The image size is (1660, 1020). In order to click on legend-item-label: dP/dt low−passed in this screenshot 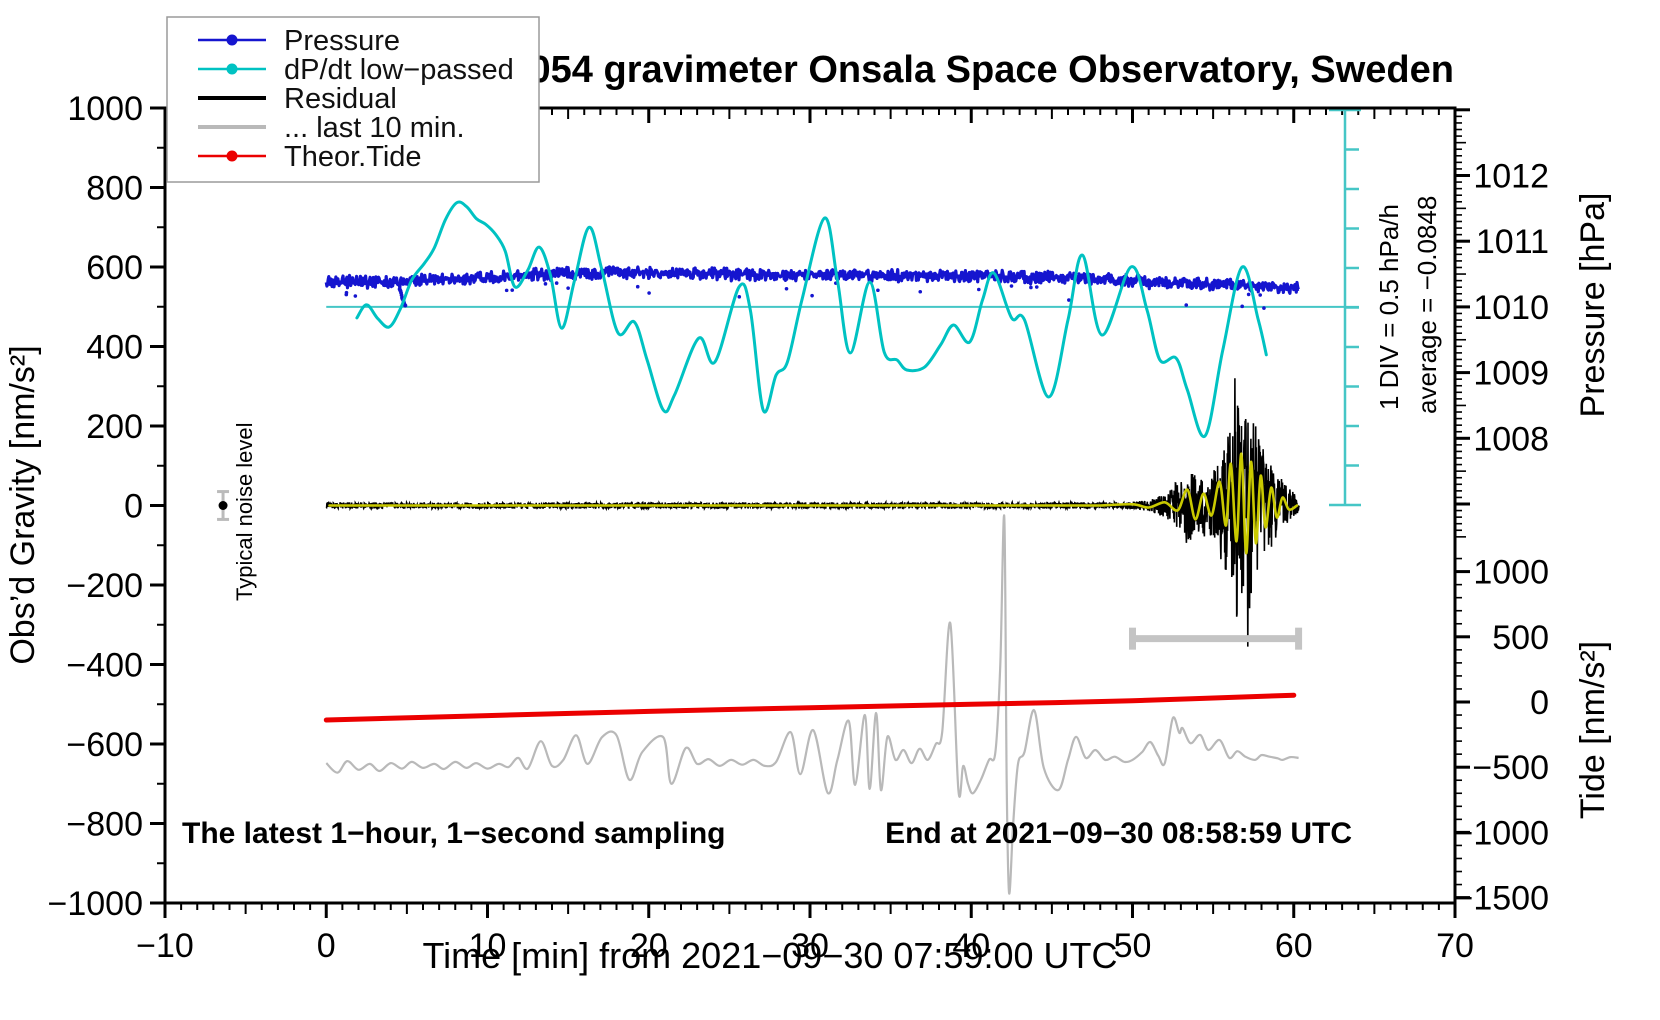, I will do `click(399, 70)`.